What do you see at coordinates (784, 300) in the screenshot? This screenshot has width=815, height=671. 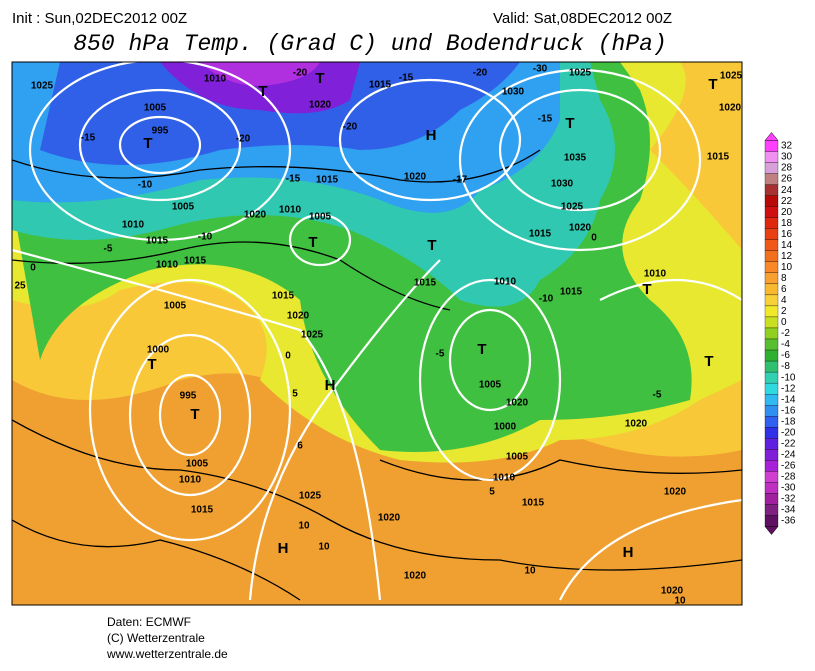 I see `colorbar-label: 4` at bounding box center [784, 300].